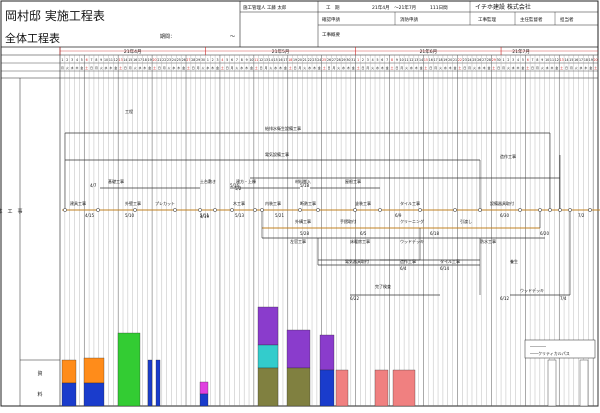 The width and height of the screenshot is (600, 413). I want to click on day-number: 3, so click(368, 60).